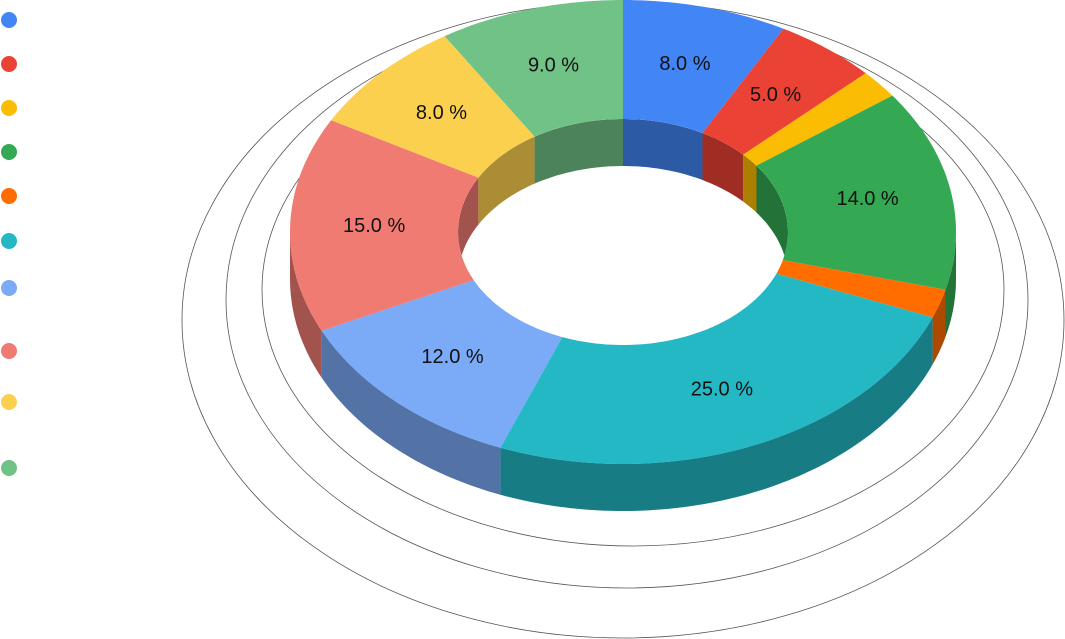  Describe the element at coordinates (553, 66) in the screenshot. I see `data-label: 9.0 %` at that location.